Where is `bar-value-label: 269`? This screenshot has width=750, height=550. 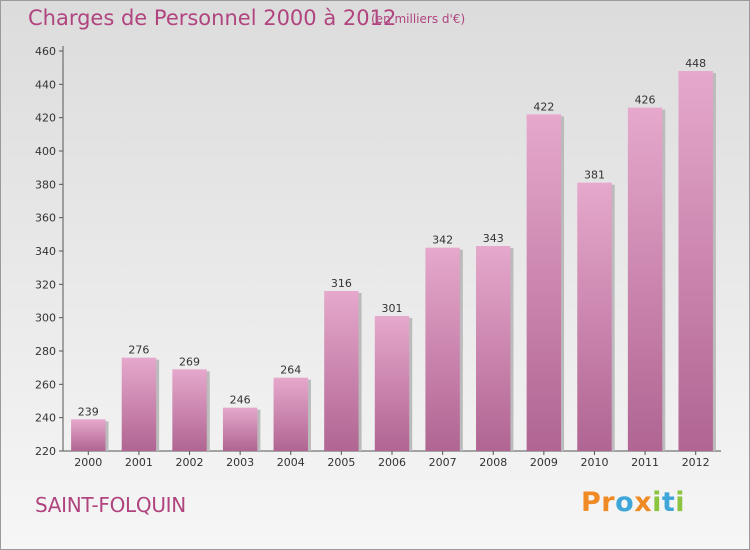 bar-value-label: 269 is located at coordinates (189, 361).